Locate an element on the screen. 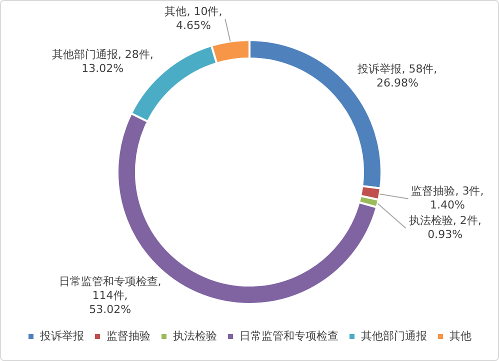 This screenshot has width=499, height=361. legend-label: 投诉举报 is located at coordinates (61, 335).